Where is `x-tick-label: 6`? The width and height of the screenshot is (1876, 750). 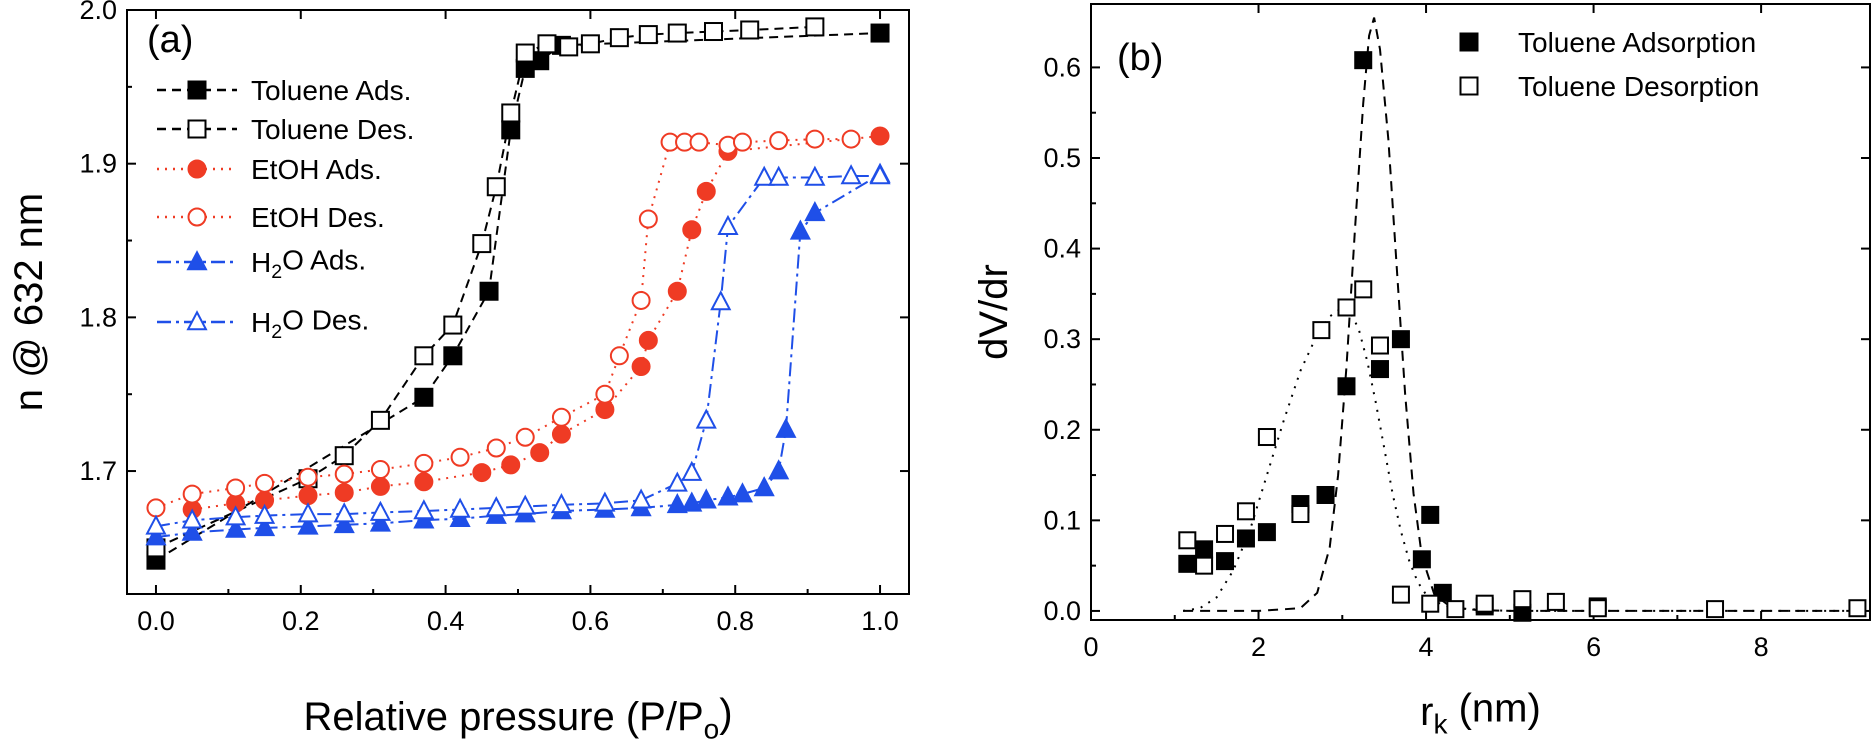 x-tick-label: 6 is located at coordinates (1593, 647).